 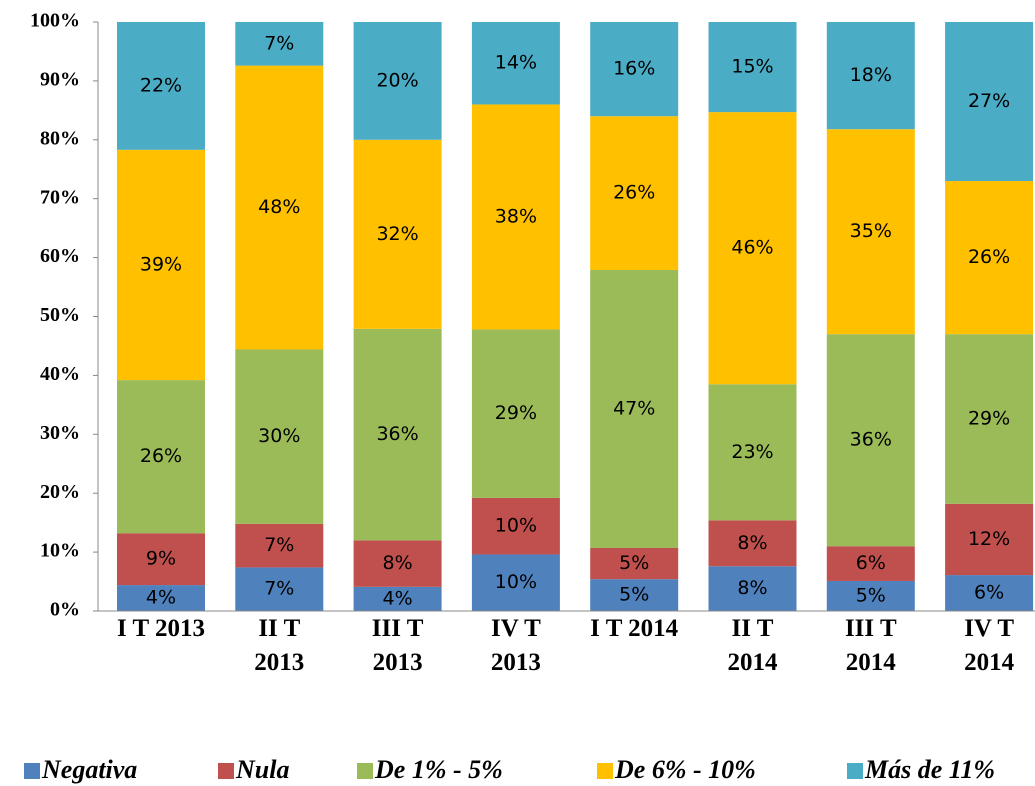 I want to click on y-tick-label: 20%, so click(x=60, y=492).